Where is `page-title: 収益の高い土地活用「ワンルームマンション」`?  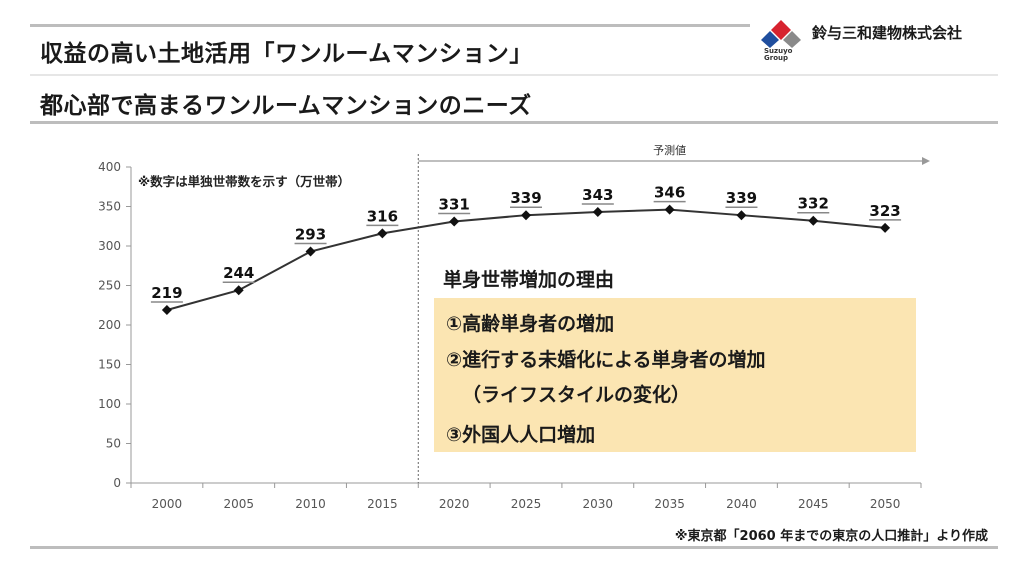 page-title: 収益の高い土地活用「ワンルームマンション」 is located at coordinates (286, 54).